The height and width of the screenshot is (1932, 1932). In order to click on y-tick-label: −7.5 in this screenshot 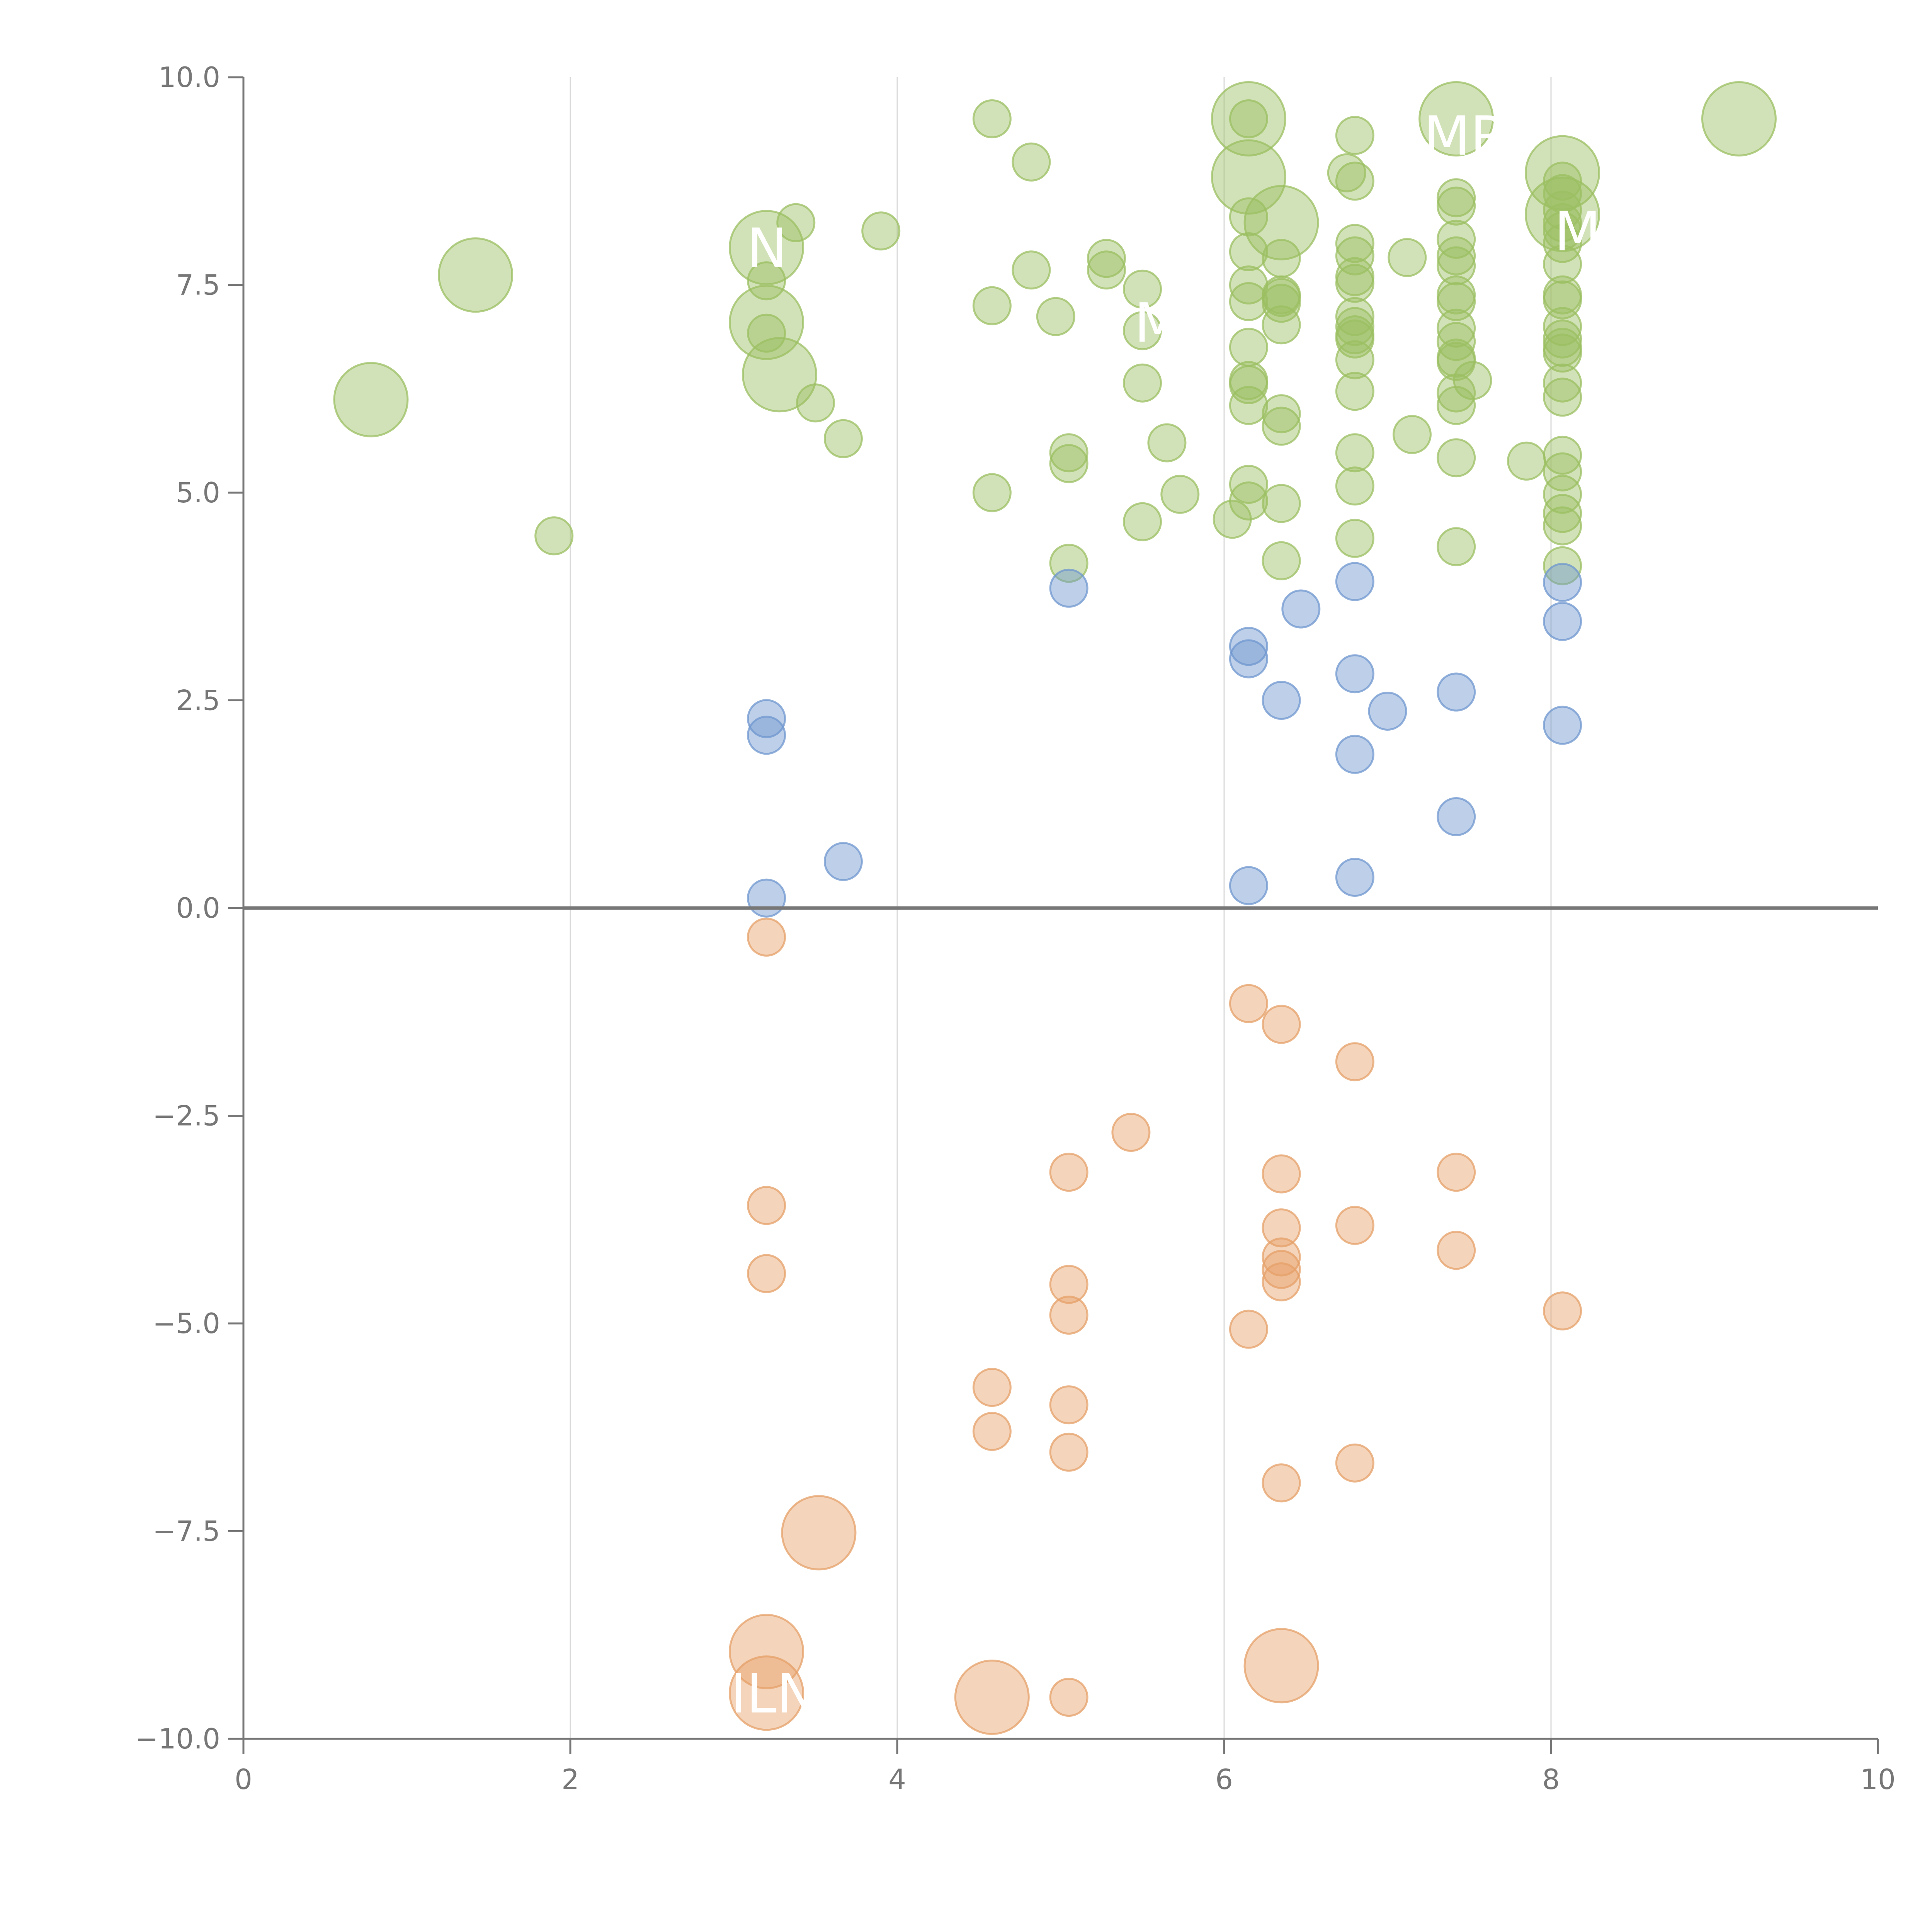, I will do `click(186, 1532)`.